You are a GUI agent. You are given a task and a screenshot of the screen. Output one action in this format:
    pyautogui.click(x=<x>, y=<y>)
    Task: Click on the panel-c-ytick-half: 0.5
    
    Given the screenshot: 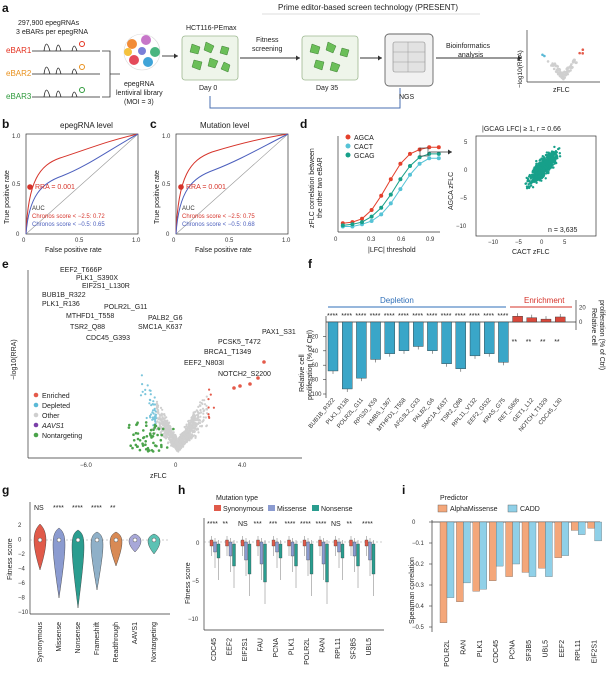 What is the action you would take?
    pyautogui.click(x=166, y=185)
    